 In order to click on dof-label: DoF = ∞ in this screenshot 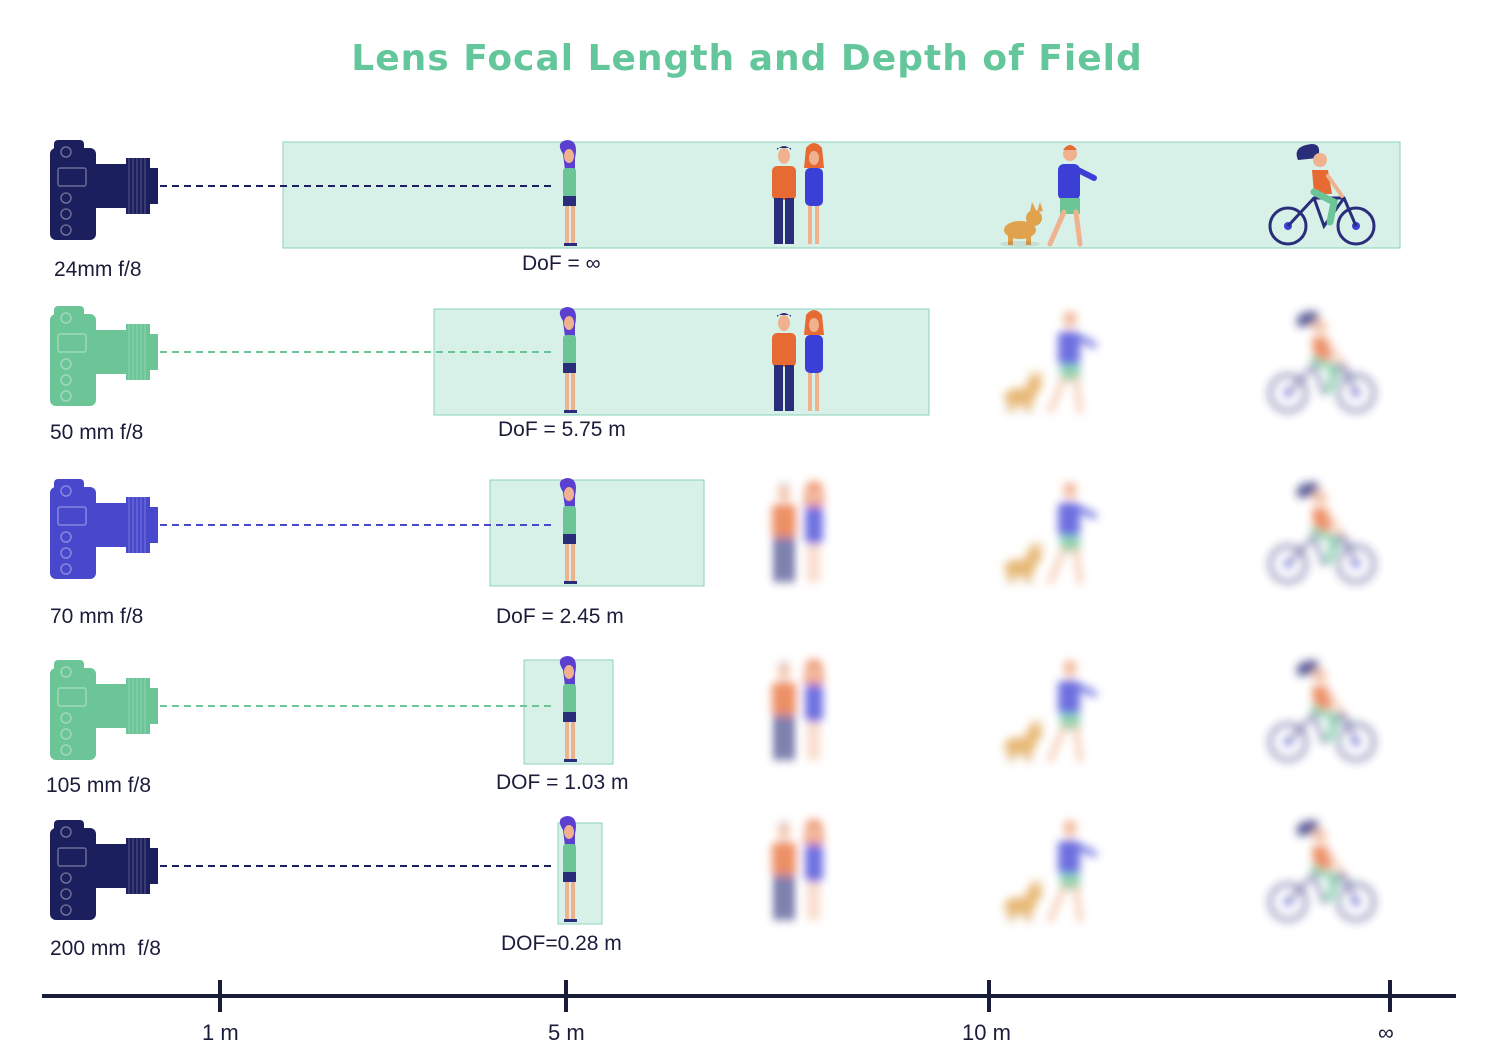, I will do `click(561, 263)`.